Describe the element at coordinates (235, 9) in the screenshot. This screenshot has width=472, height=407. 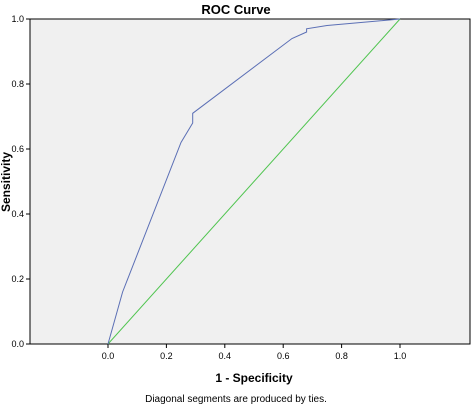
I see `chart-title: ROC Curve` at that location.